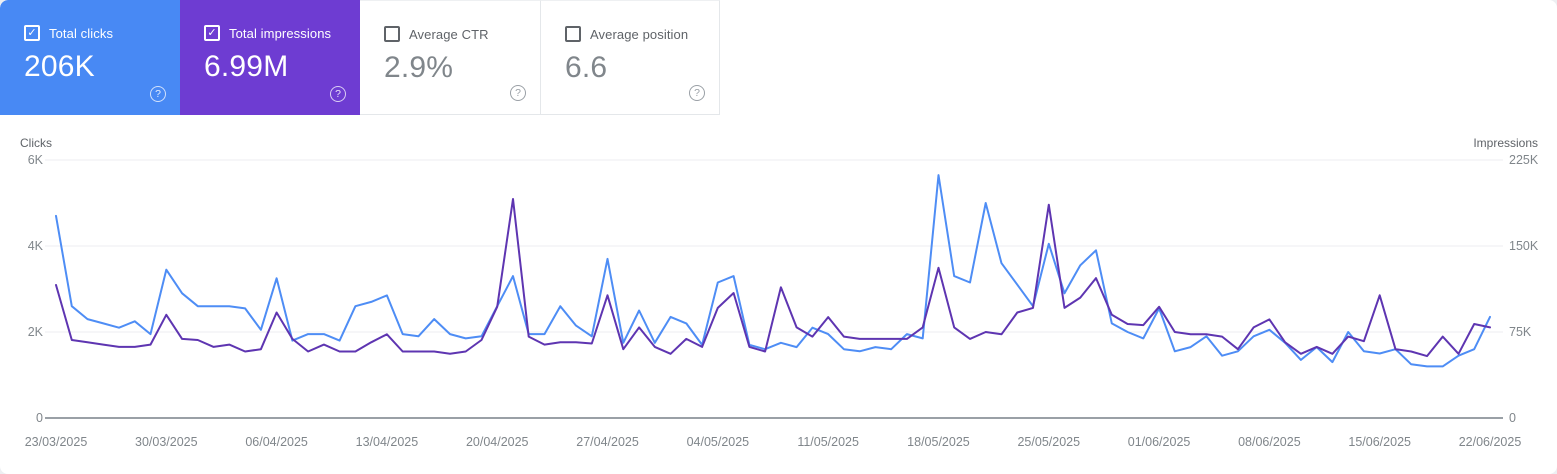  I want to click on svg-text: 4K, so click(36, 246).